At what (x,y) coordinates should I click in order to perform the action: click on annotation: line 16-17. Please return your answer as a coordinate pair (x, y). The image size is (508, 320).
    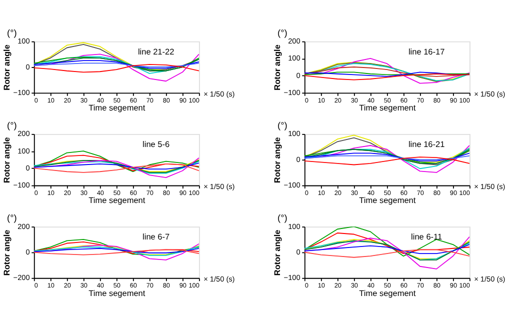
    Looking at the image, I should click on (427, 51).